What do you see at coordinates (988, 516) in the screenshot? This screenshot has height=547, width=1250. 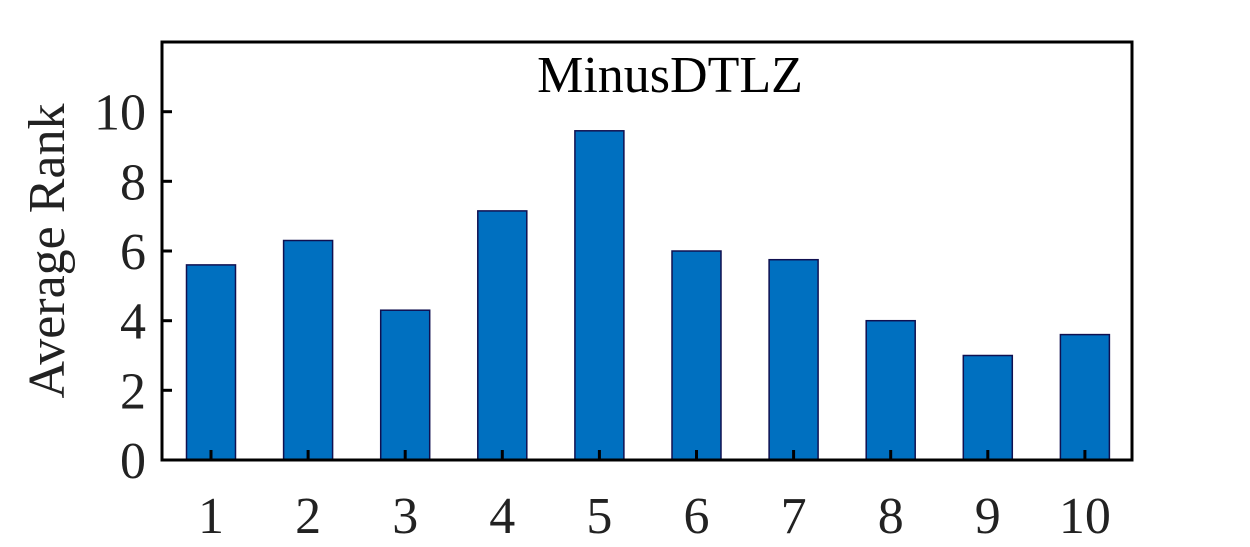 I see `x-tick-label: 9` at bounding box center [988, 516].